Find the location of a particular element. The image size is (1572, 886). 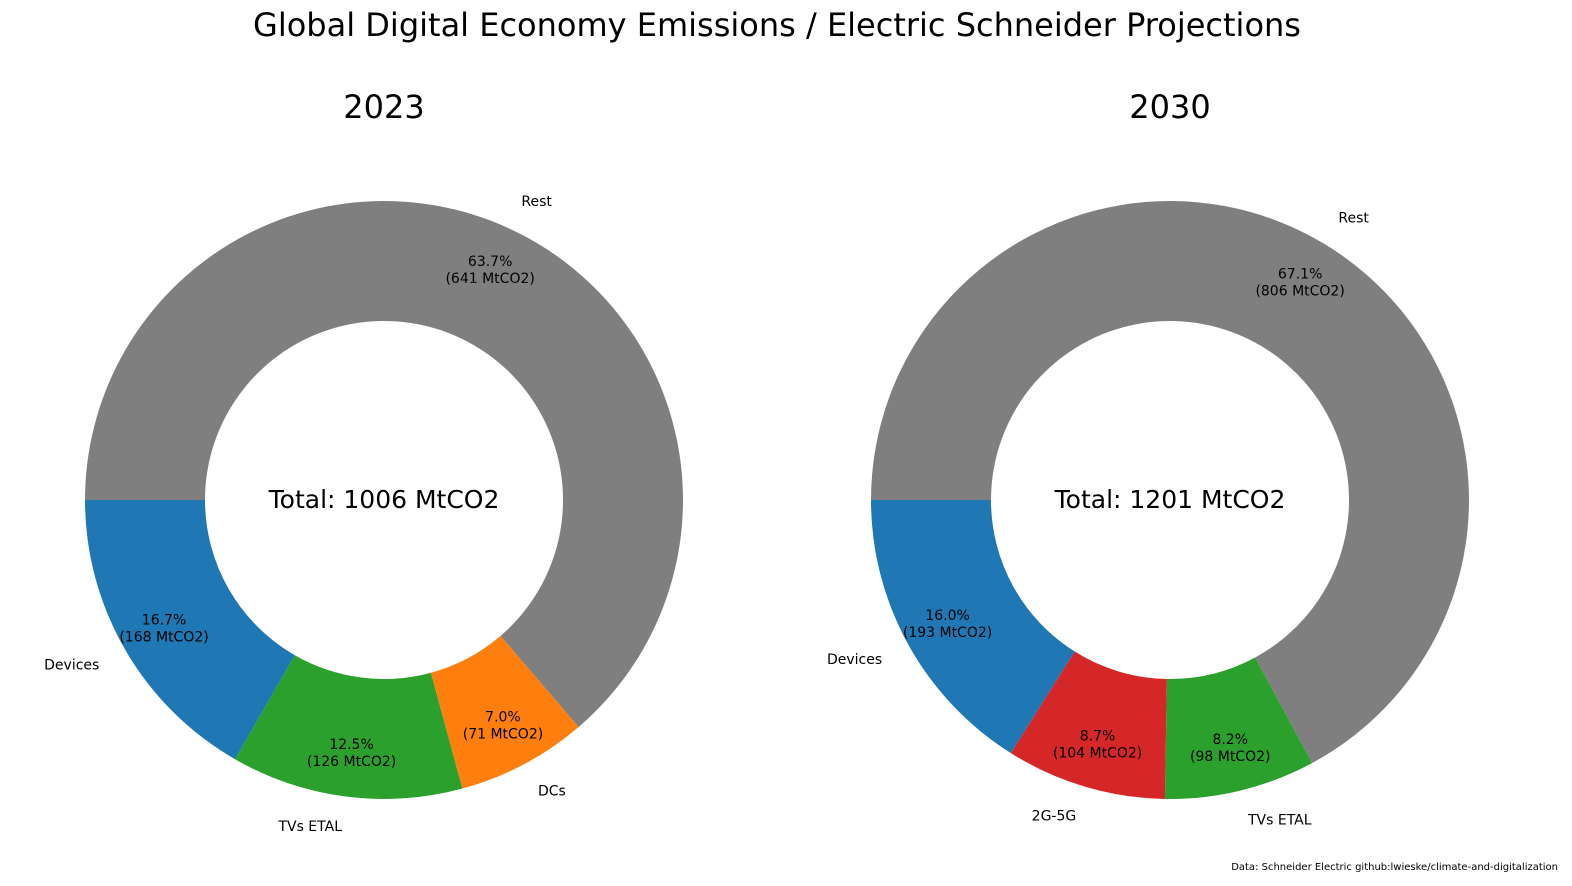

slice-tvs-etal-2030 is located at coordinates (1238, 728).